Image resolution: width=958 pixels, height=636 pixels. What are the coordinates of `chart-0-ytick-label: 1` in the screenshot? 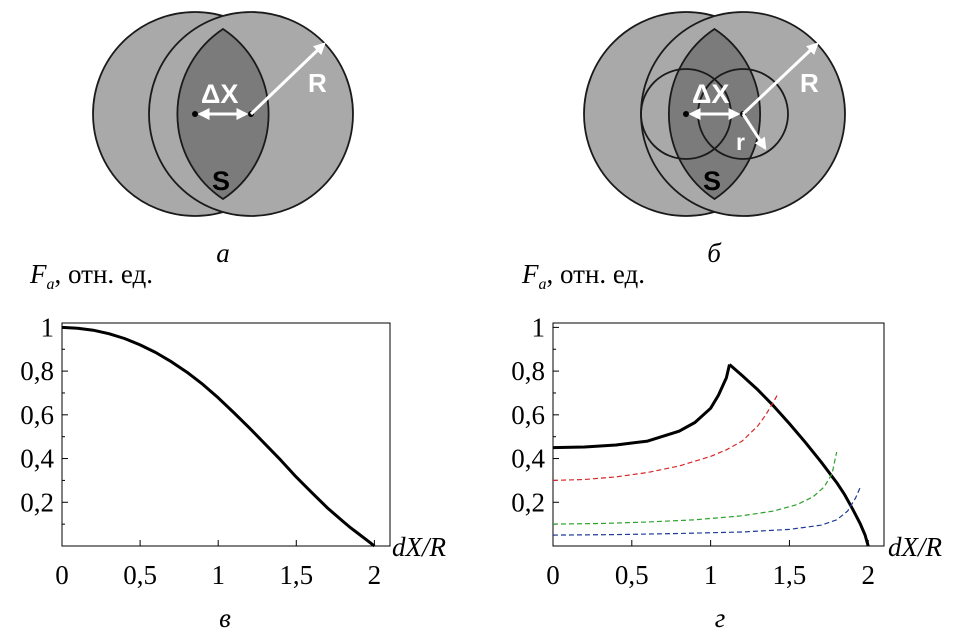 It's located at (48, 327).